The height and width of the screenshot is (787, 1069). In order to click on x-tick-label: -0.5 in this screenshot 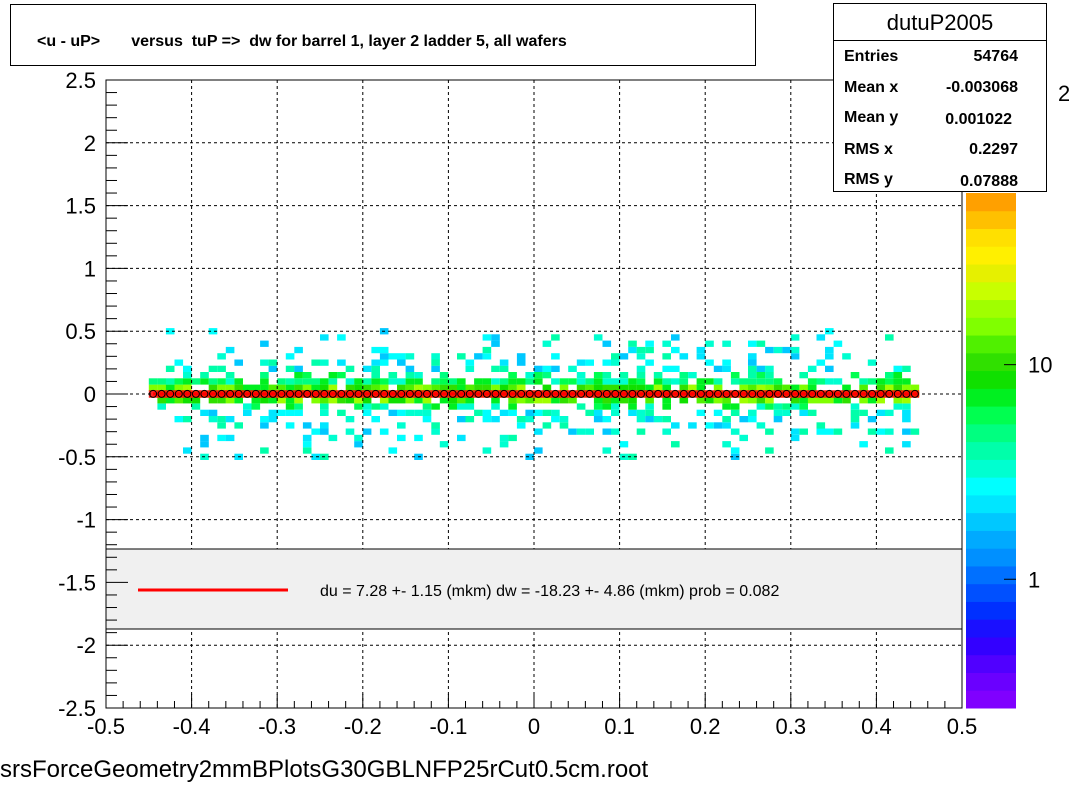, I will do `click(106, 726)`.